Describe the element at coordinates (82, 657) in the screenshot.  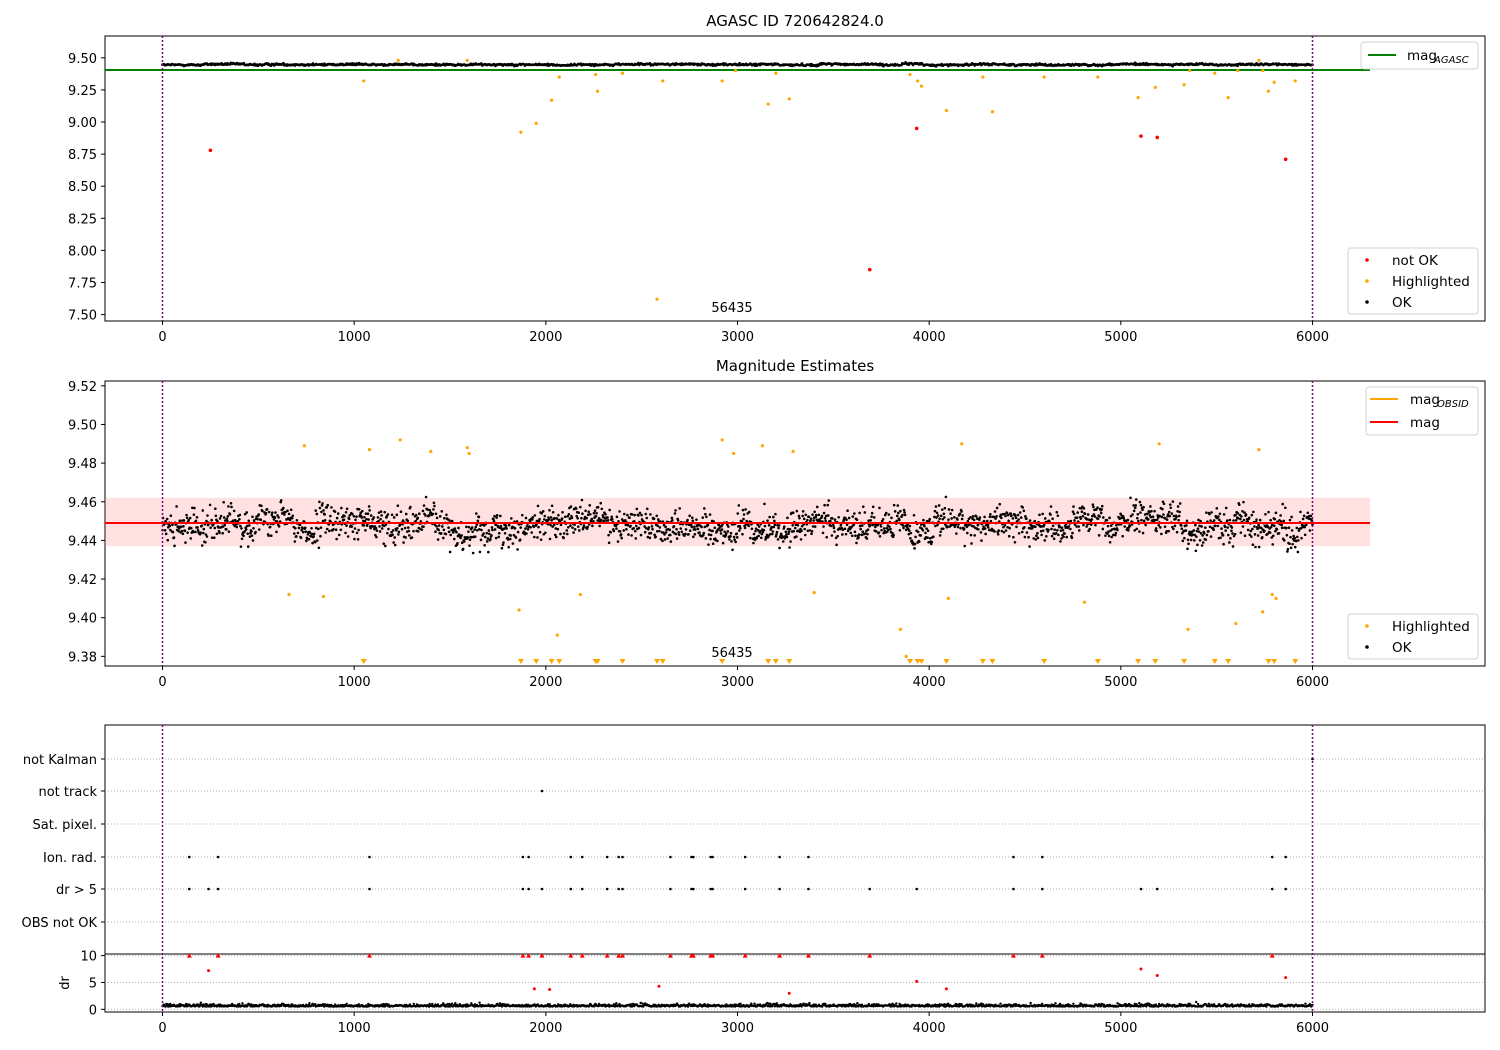
I see `chart-2-ytick-label: 9.38` at that location.